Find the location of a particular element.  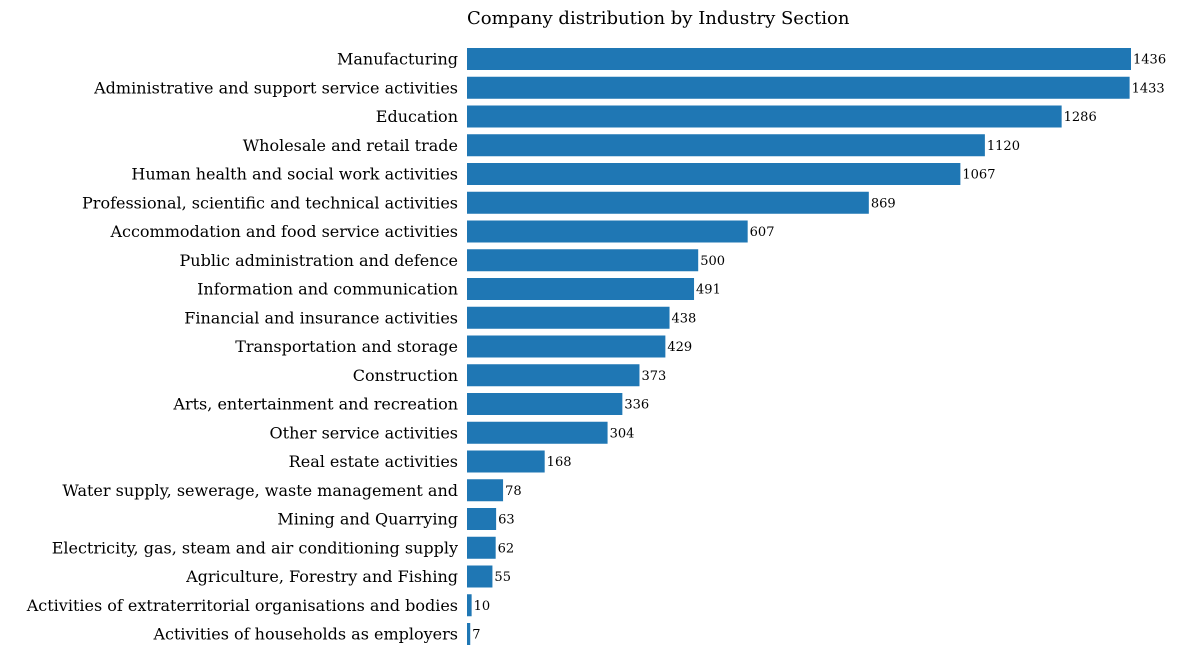

category-label: Arts, entertainment and recreation is located at coordinates (315, 404).